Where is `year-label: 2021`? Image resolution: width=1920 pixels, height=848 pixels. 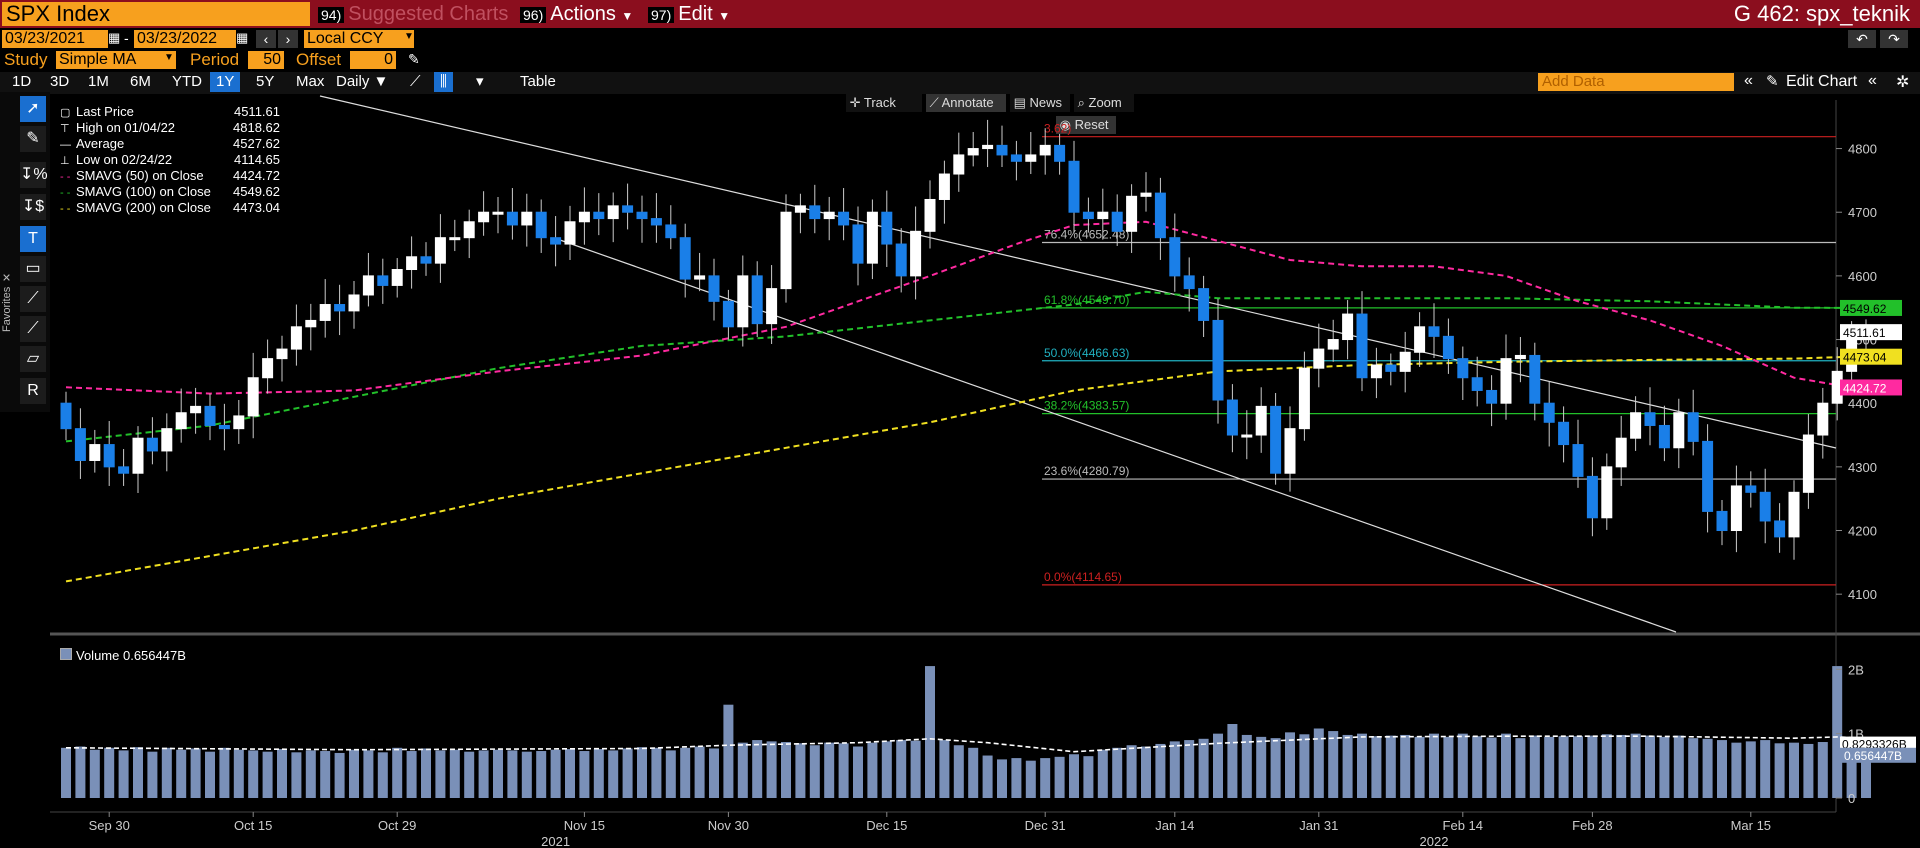
year-label: 2021 is located at coordinates (555, 841).